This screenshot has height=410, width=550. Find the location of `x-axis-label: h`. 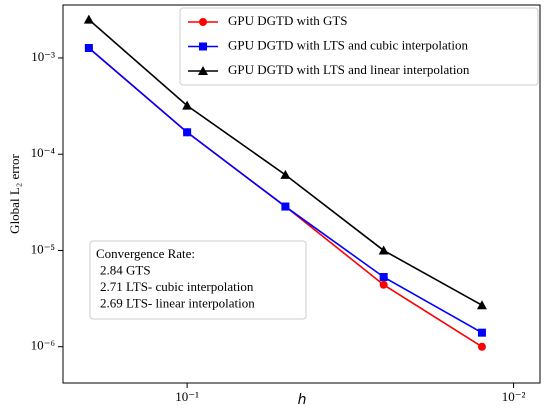

x-axis-label: h is located at coordinates (302, 400).